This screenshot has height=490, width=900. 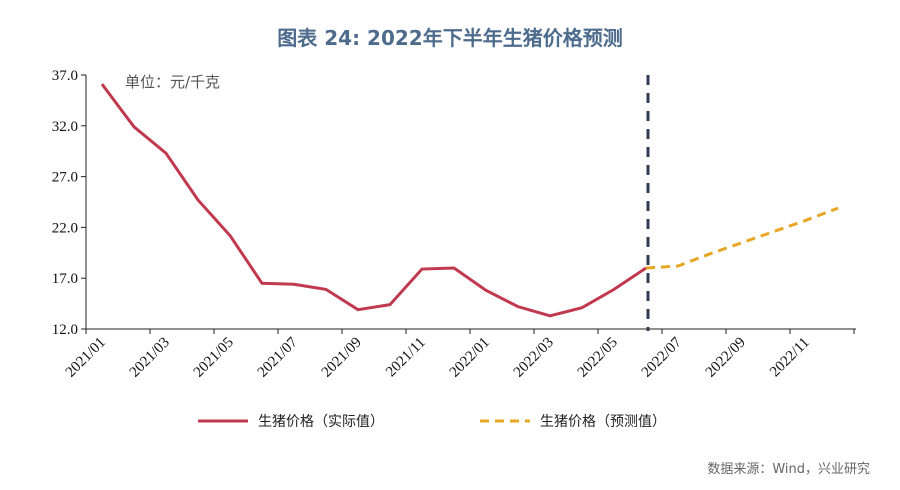 What do you see at coordinates (65, 228) in the screenshot?
I see `y-tick-label: 22.0` at bounding box center [65, 228].